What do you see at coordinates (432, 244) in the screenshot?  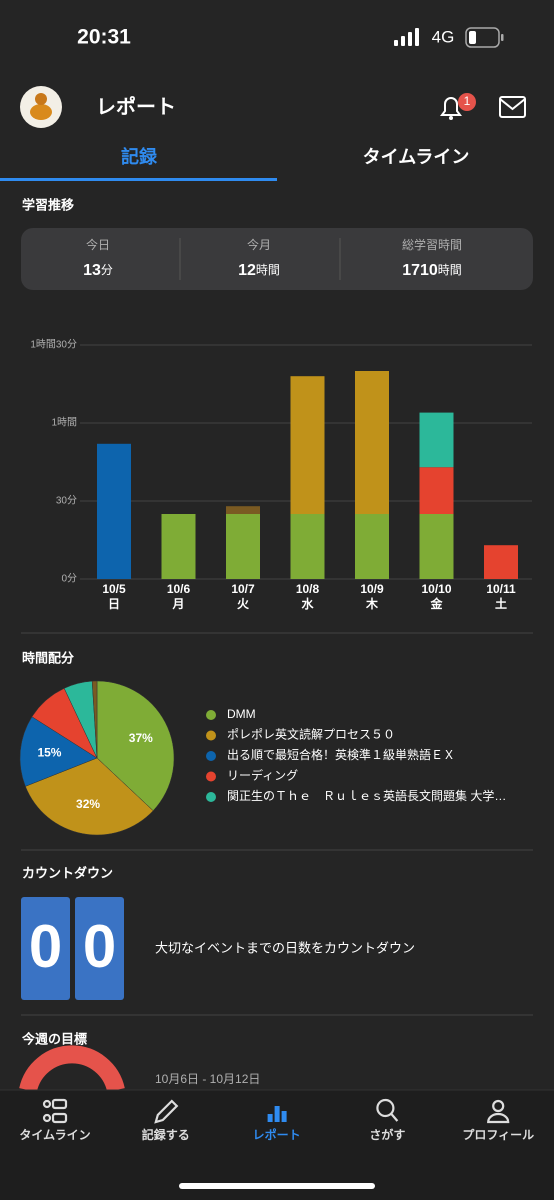 I see `stat-label: 総学習時間` at bounding box center [432, 244].